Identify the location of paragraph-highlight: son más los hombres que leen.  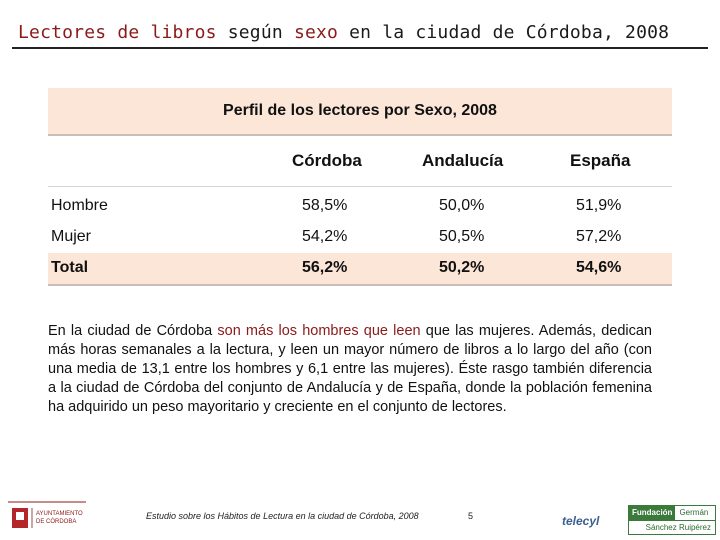
(319, 331).